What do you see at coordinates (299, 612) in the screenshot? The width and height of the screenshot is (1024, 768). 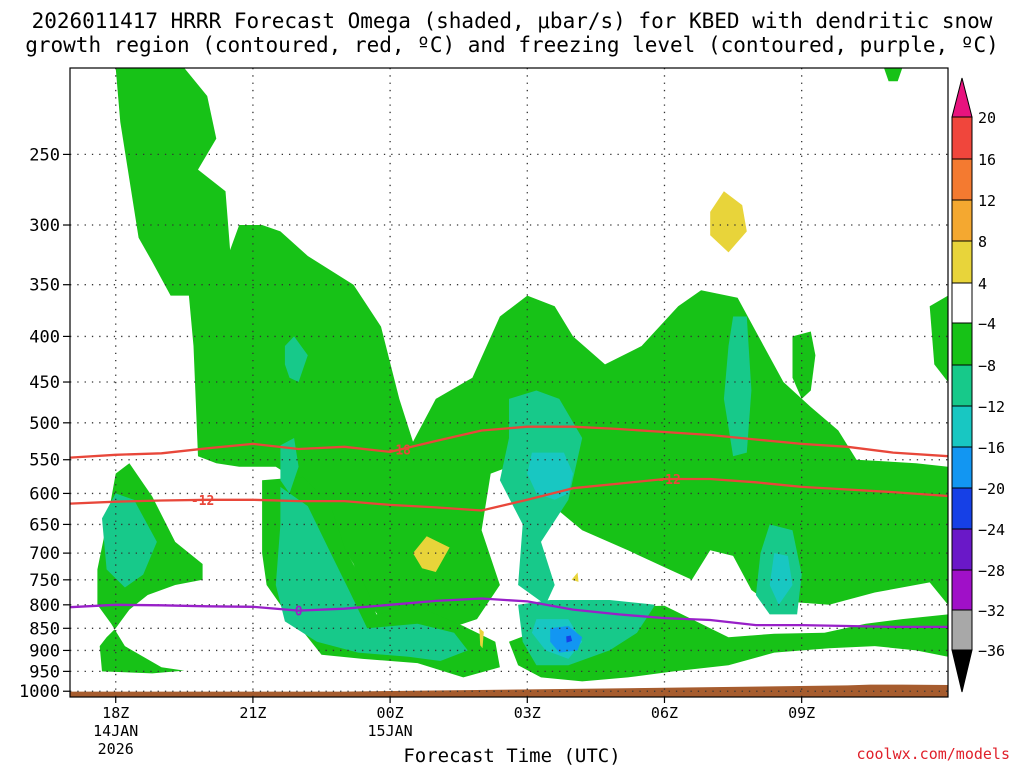 I see `contour-label-3: 0` at bounding box center [299, 612].